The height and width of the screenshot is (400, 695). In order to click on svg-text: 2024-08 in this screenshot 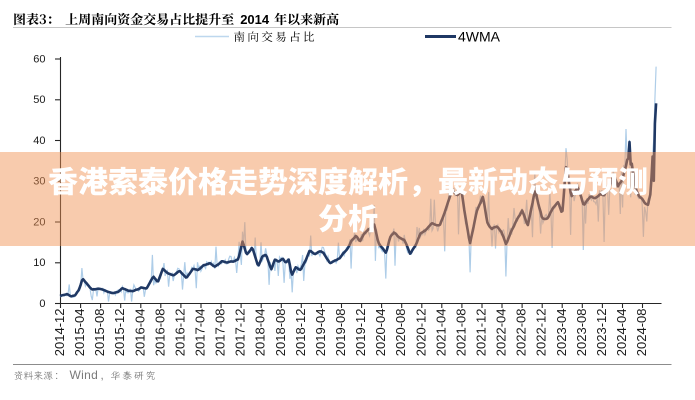, I will do `click(641, 333)`.